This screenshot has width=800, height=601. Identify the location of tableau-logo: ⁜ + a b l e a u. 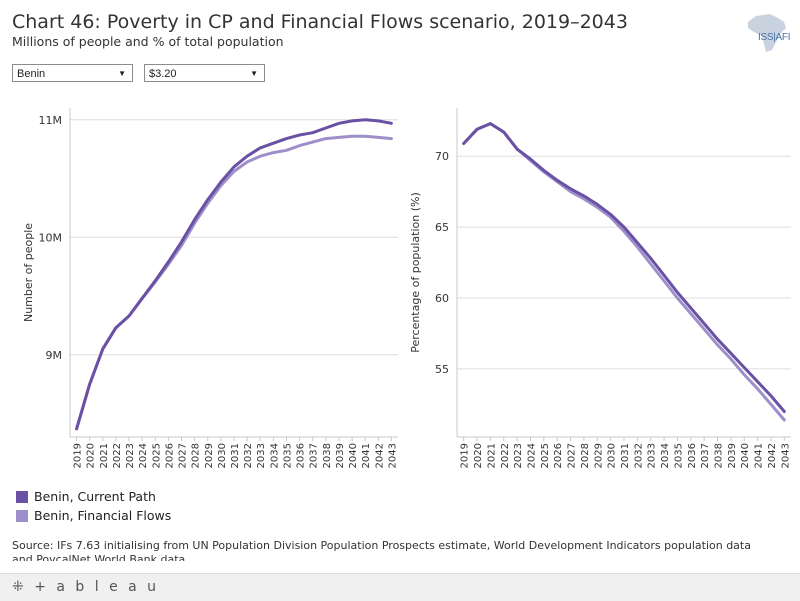
(85, 587).